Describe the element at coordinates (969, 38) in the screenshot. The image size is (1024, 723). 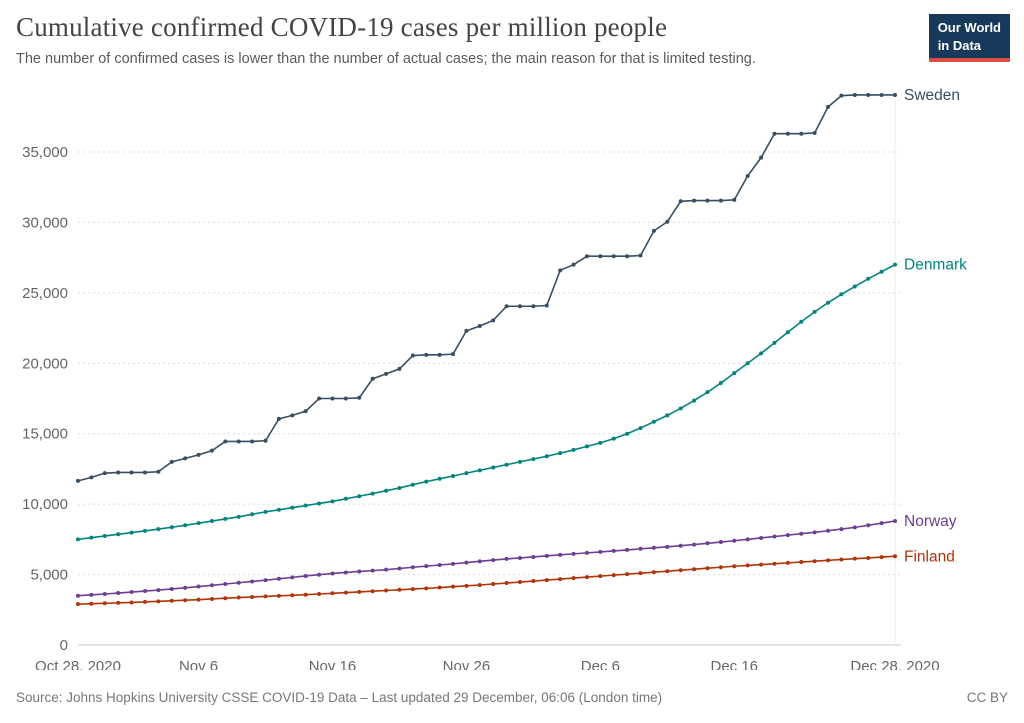
I see `owid-logo: Our World in Data` at that location.